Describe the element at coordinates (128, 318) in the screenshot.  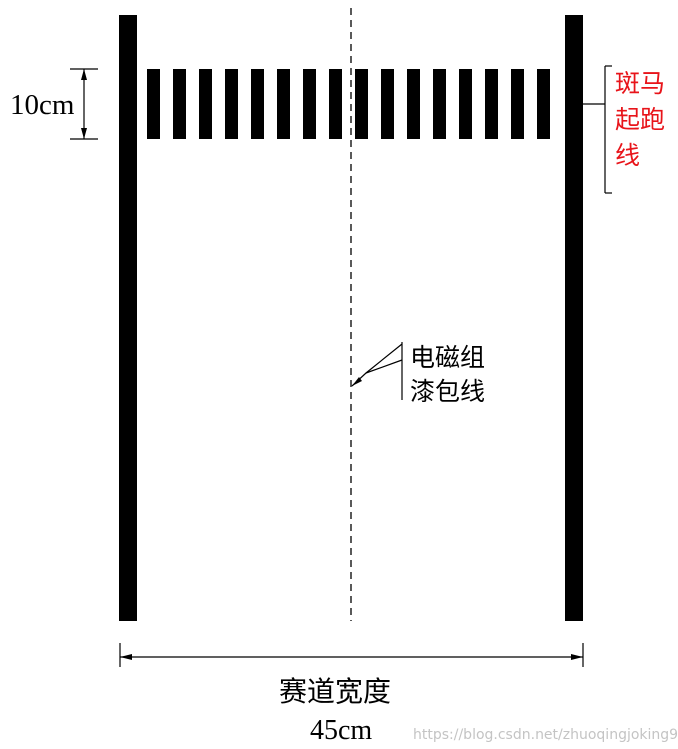
I see `left-track-edge` at that location.